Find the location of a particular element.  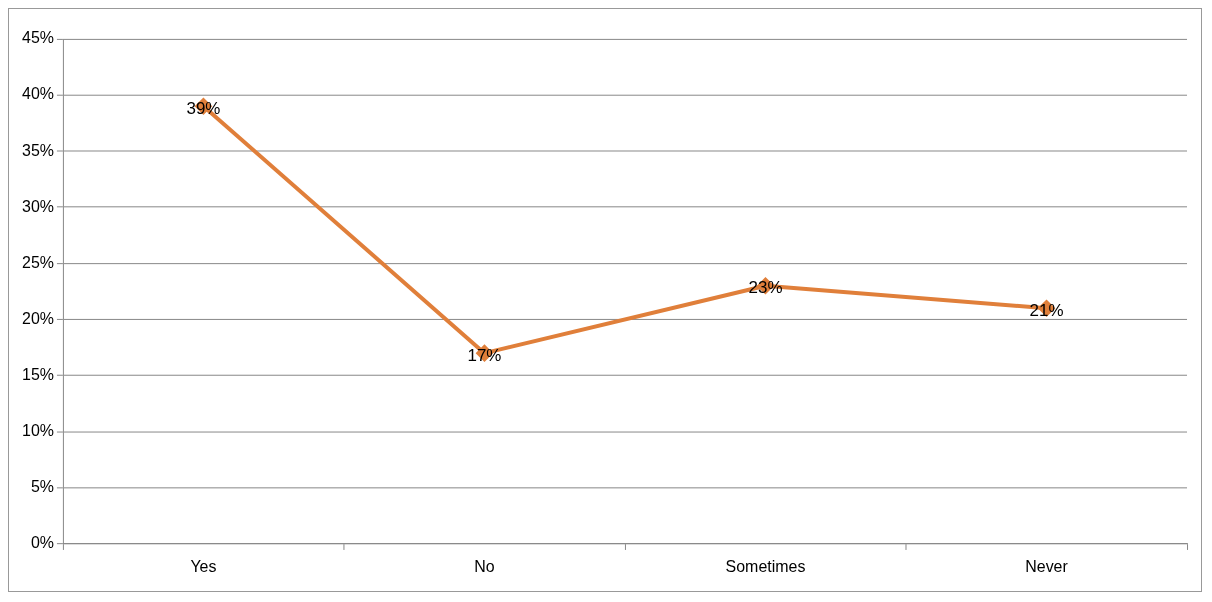

y-tick-label: 0% is located at coordinates (42, 543).